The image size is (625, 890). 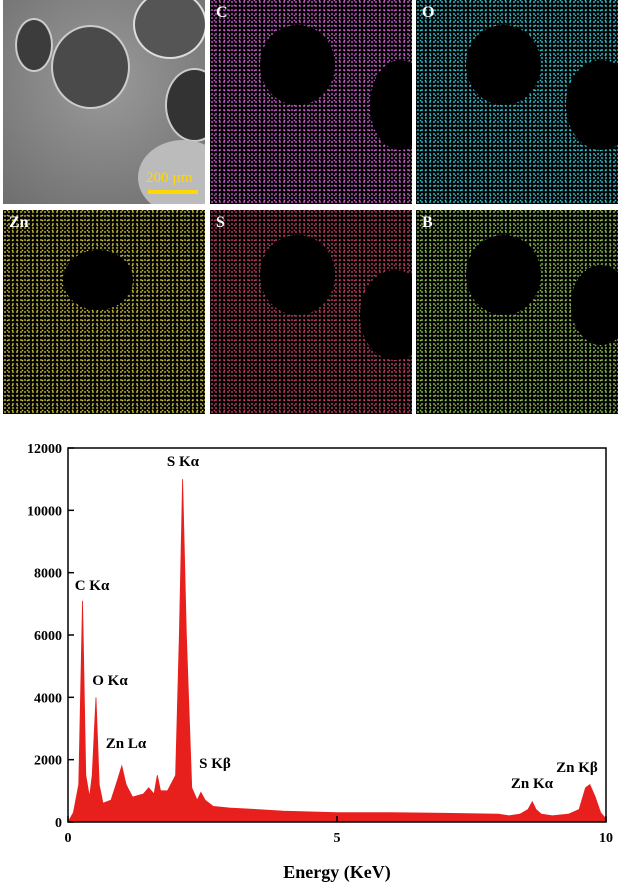 I want to click on scale-bar-label: 200 µm, so click(x=169, y=178).